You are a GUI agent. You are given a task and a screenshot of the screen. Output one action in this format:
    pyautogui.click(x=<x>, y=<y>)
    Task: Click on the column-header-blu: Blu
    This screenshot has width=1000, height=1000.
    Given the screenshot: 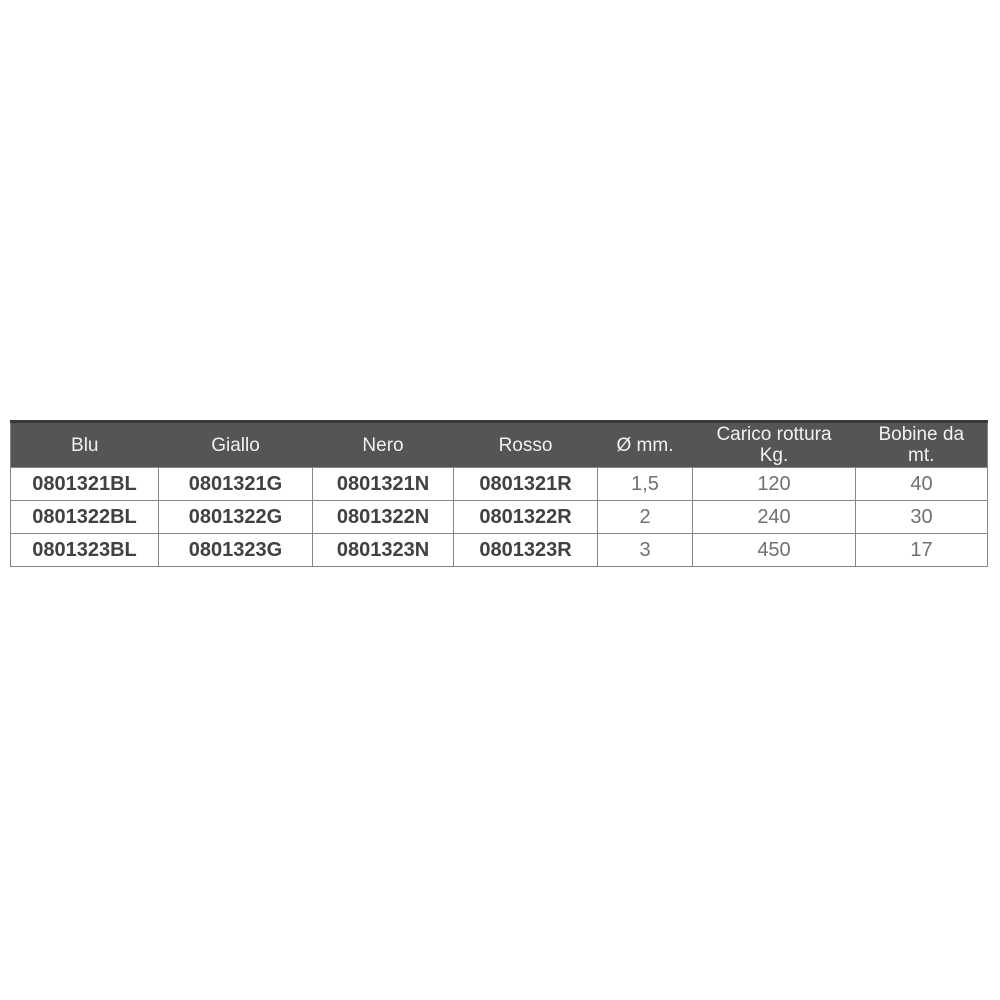 What is the action you would take?
    pyautogui.click(x=84, y=444)
    